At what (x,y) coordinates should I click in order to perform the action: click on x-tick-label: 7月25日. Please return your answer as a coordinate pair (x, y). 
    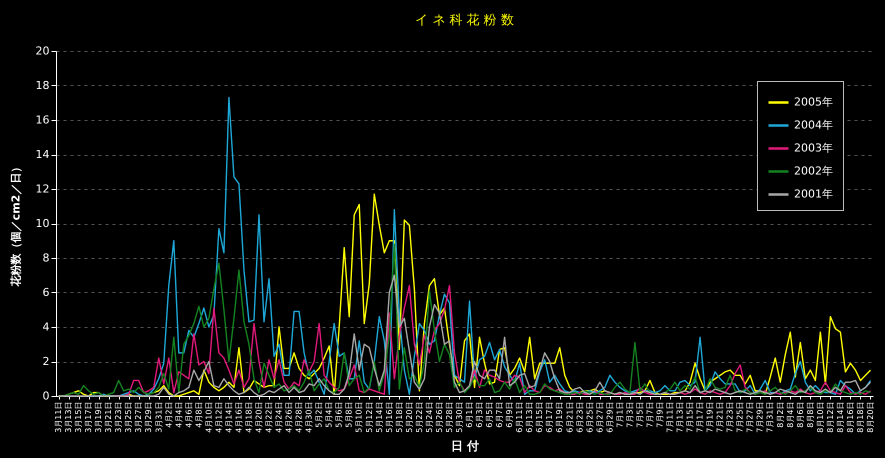
    Looking at the image, I should click on (740, 417).